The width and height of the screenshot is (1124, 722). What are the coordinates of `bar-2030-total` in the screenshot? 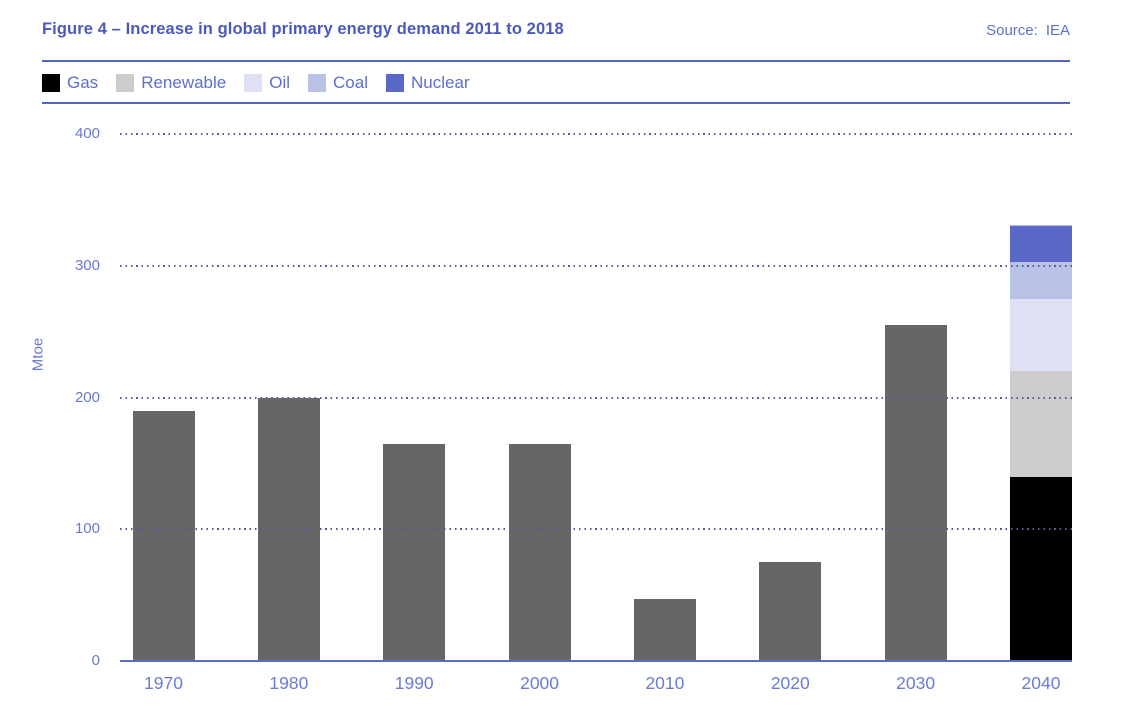 It's located at (915, 493).